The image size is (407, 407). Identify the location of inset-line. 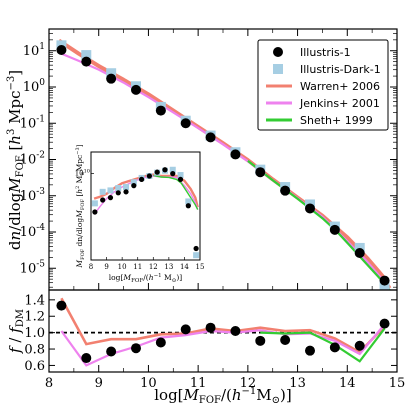
(176, 192).